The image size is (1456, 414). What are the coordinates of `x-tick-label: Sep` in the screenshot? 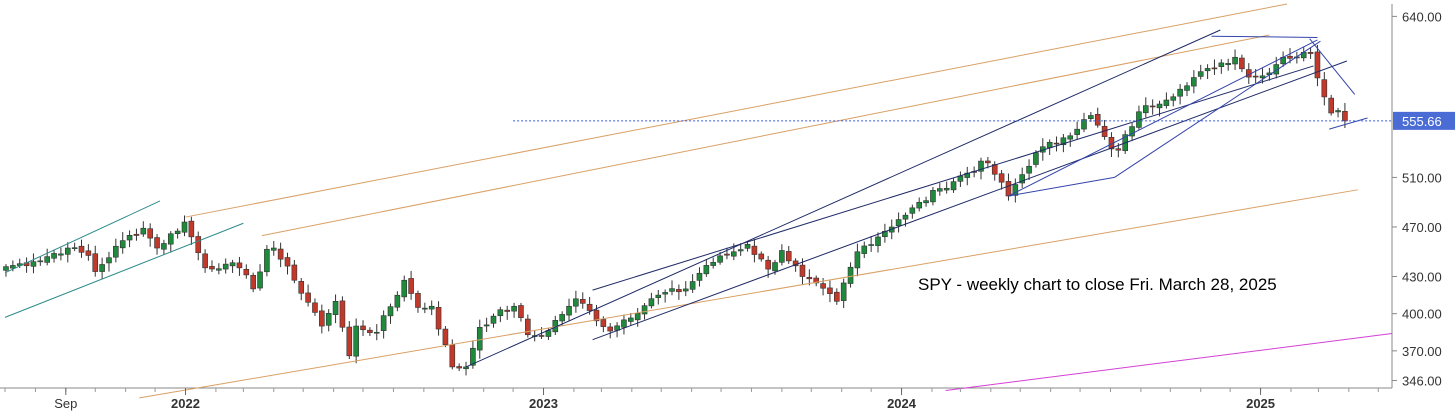 It's located at (65, 403).